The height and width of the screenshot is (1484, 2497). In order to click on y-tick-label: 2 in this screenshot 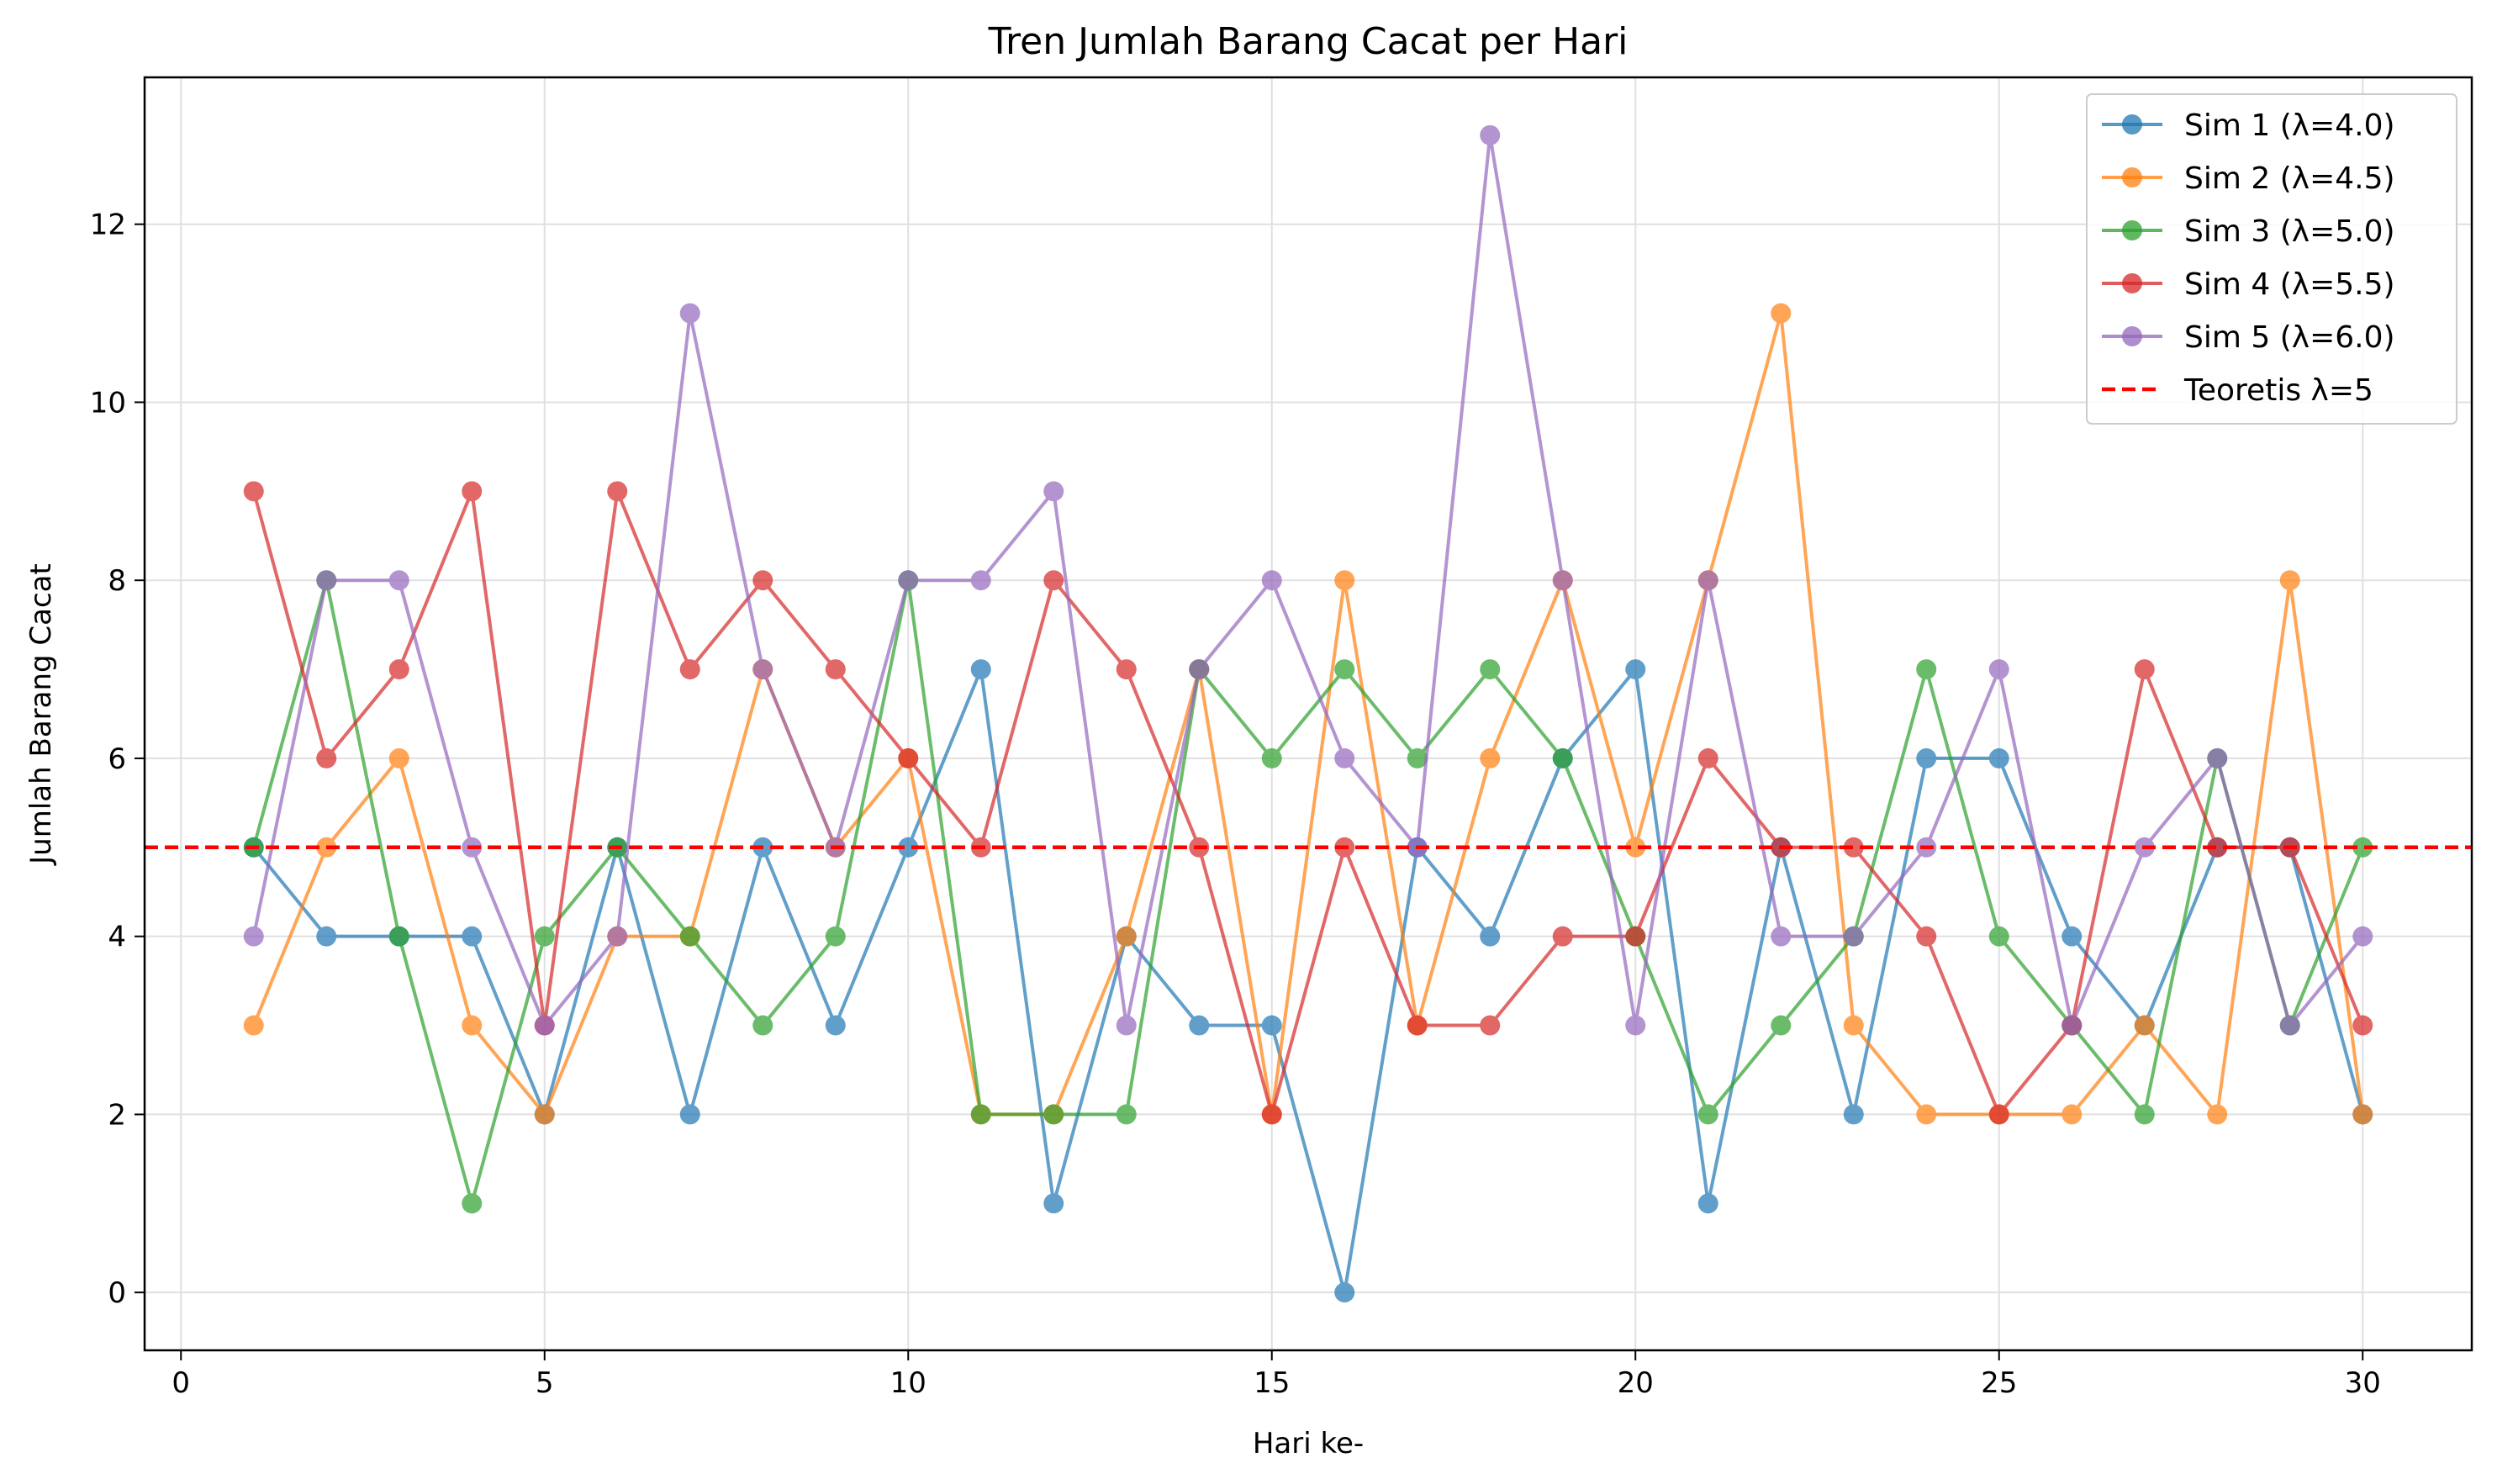, I will do `click(117, 1115)`.